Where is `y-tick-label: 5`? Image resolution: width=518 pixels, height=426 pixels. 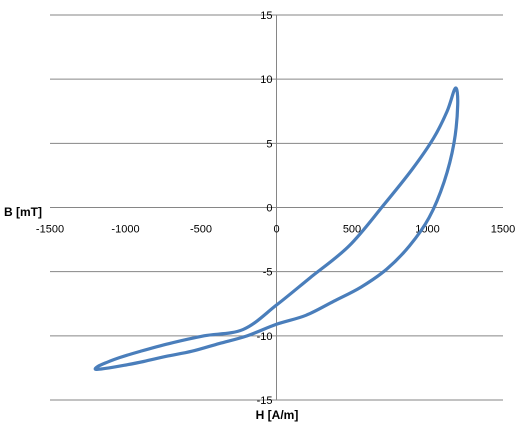 y-tick-label: 5 is located at coordinates (269, 144).